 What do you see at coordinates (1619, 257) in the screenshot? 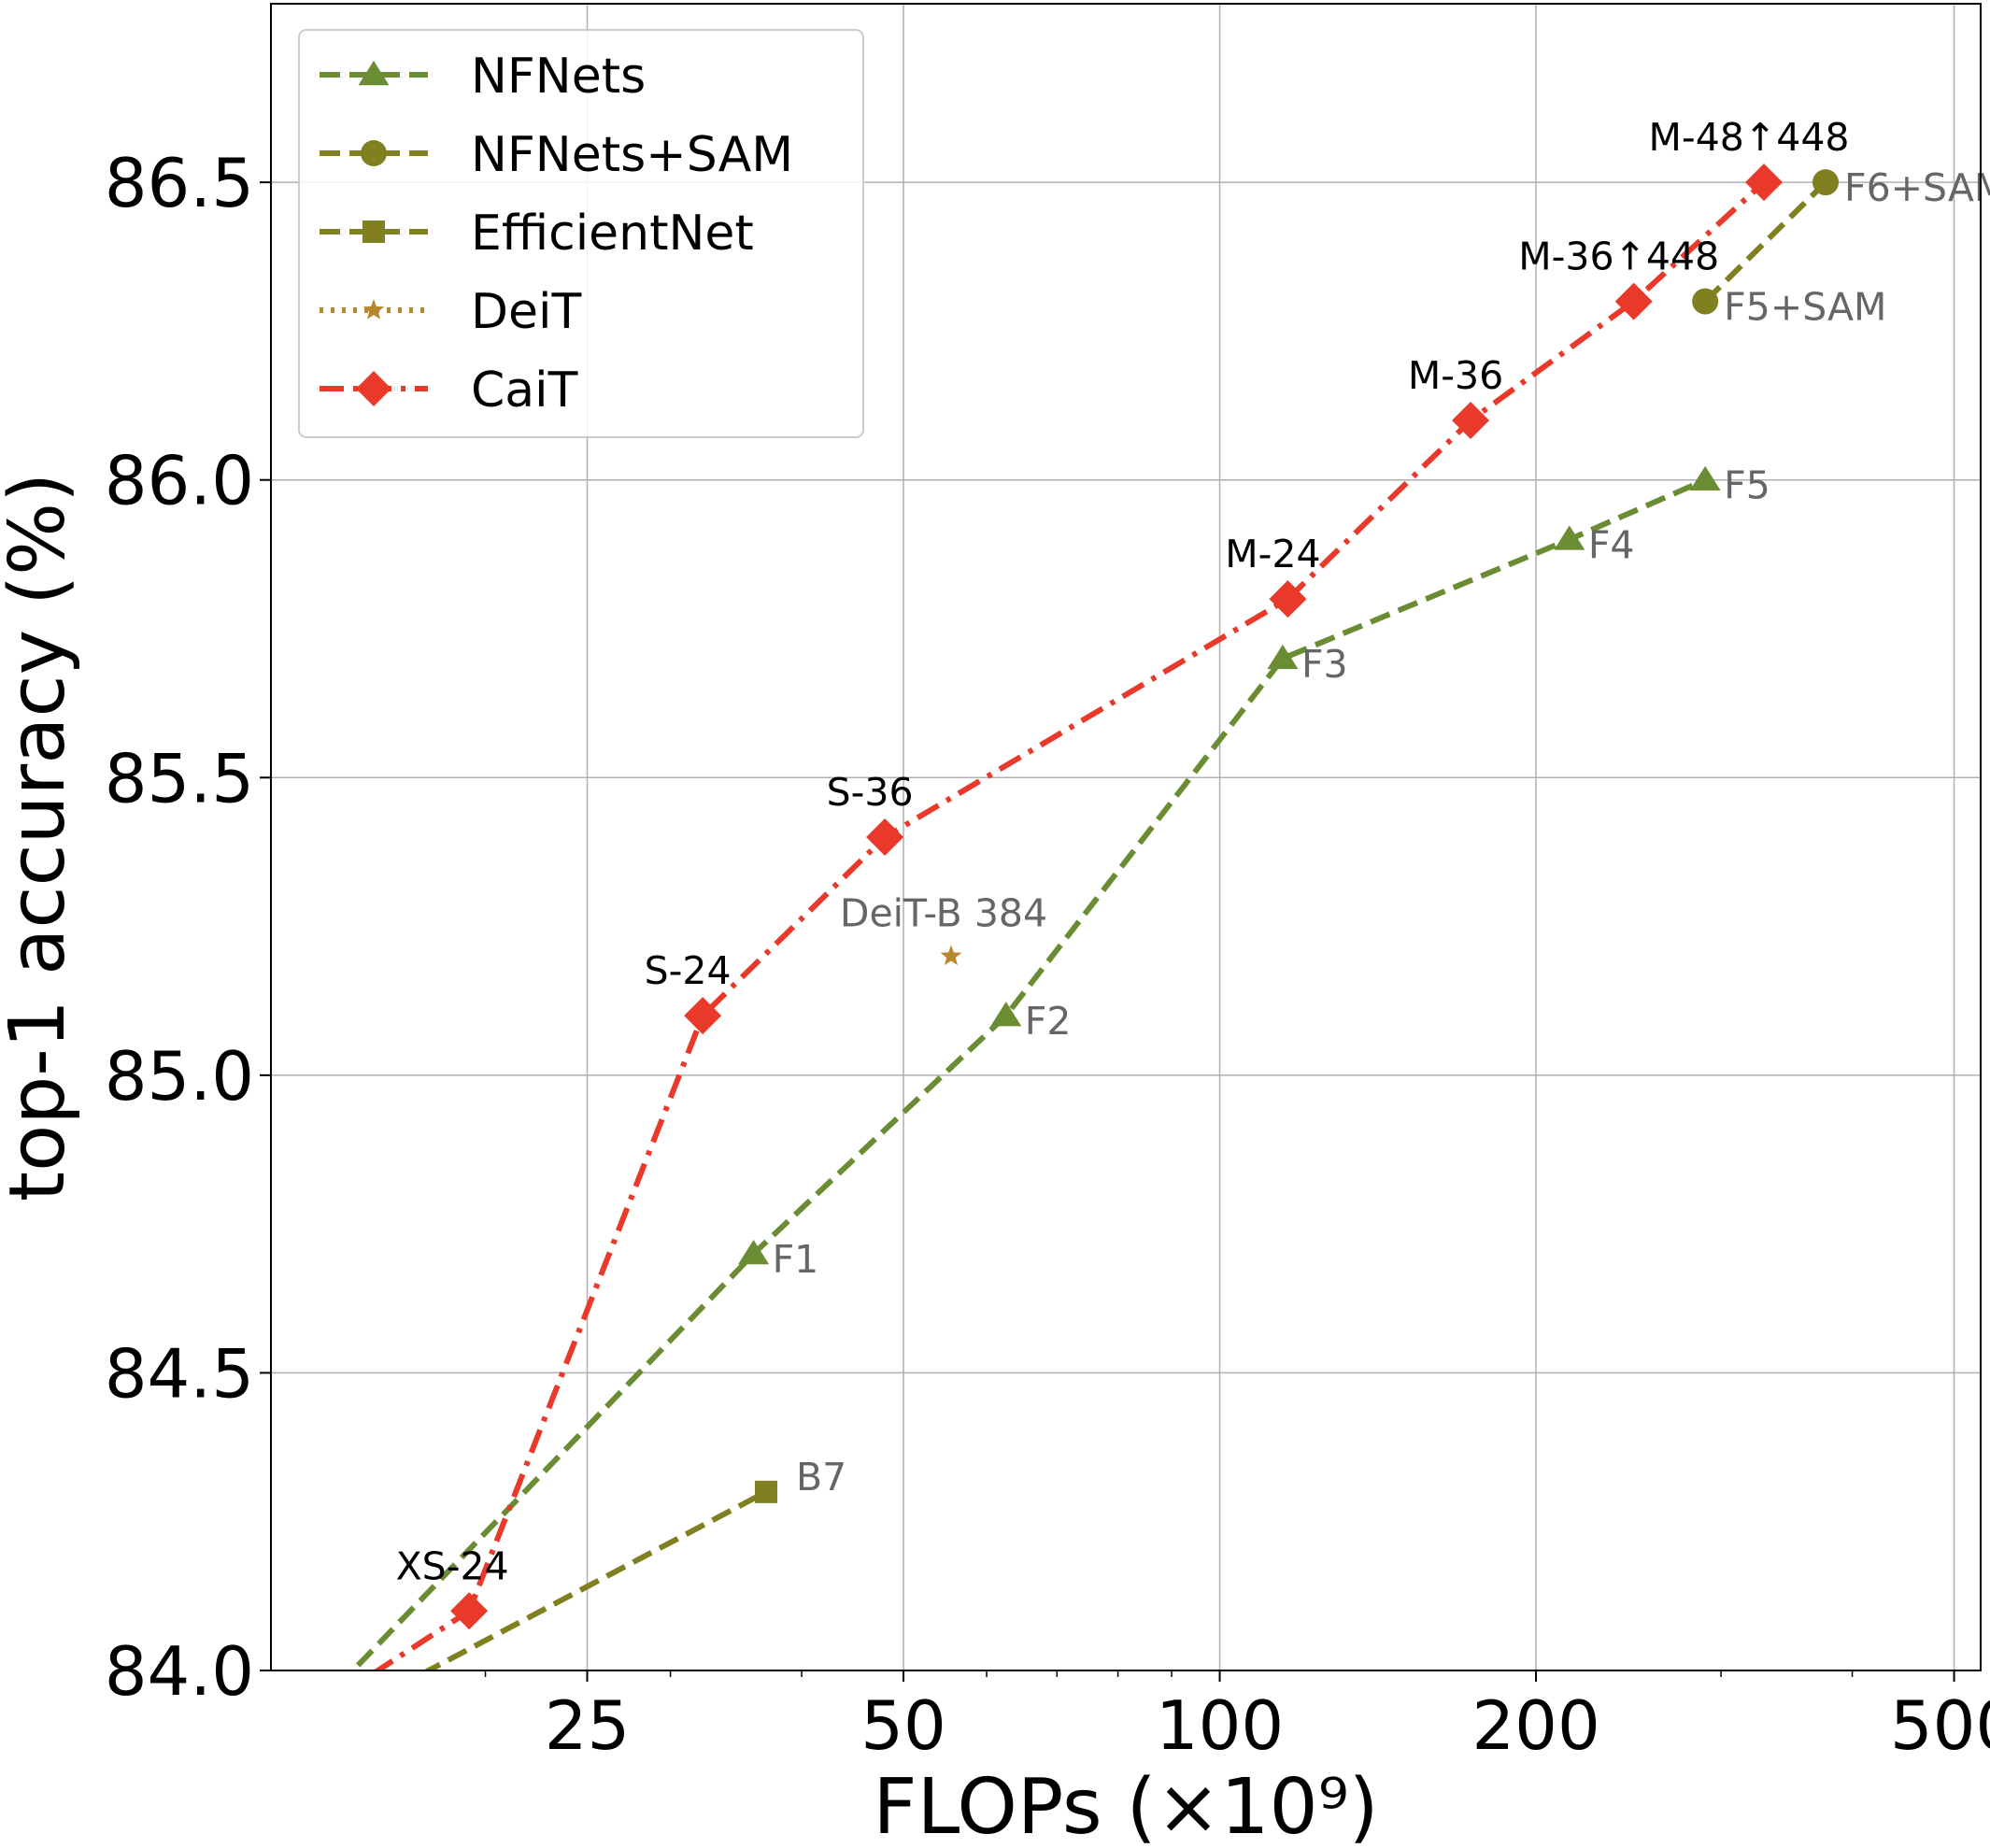
I see `point-label: M-36↑448` at bounding box center [1619, 257].